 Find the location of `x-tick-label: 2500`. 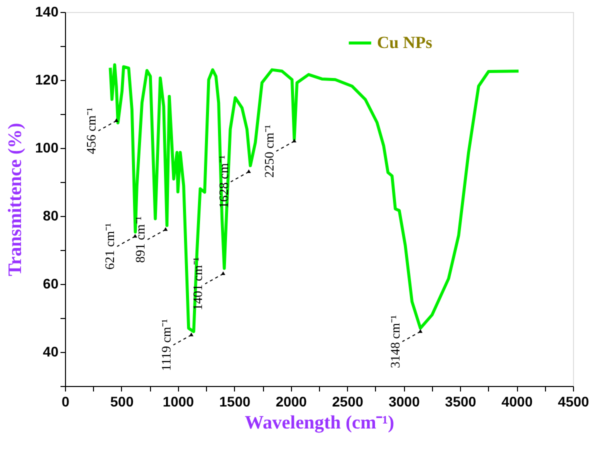

x-tick-label: 2500 is located at coordinates (348, 402).